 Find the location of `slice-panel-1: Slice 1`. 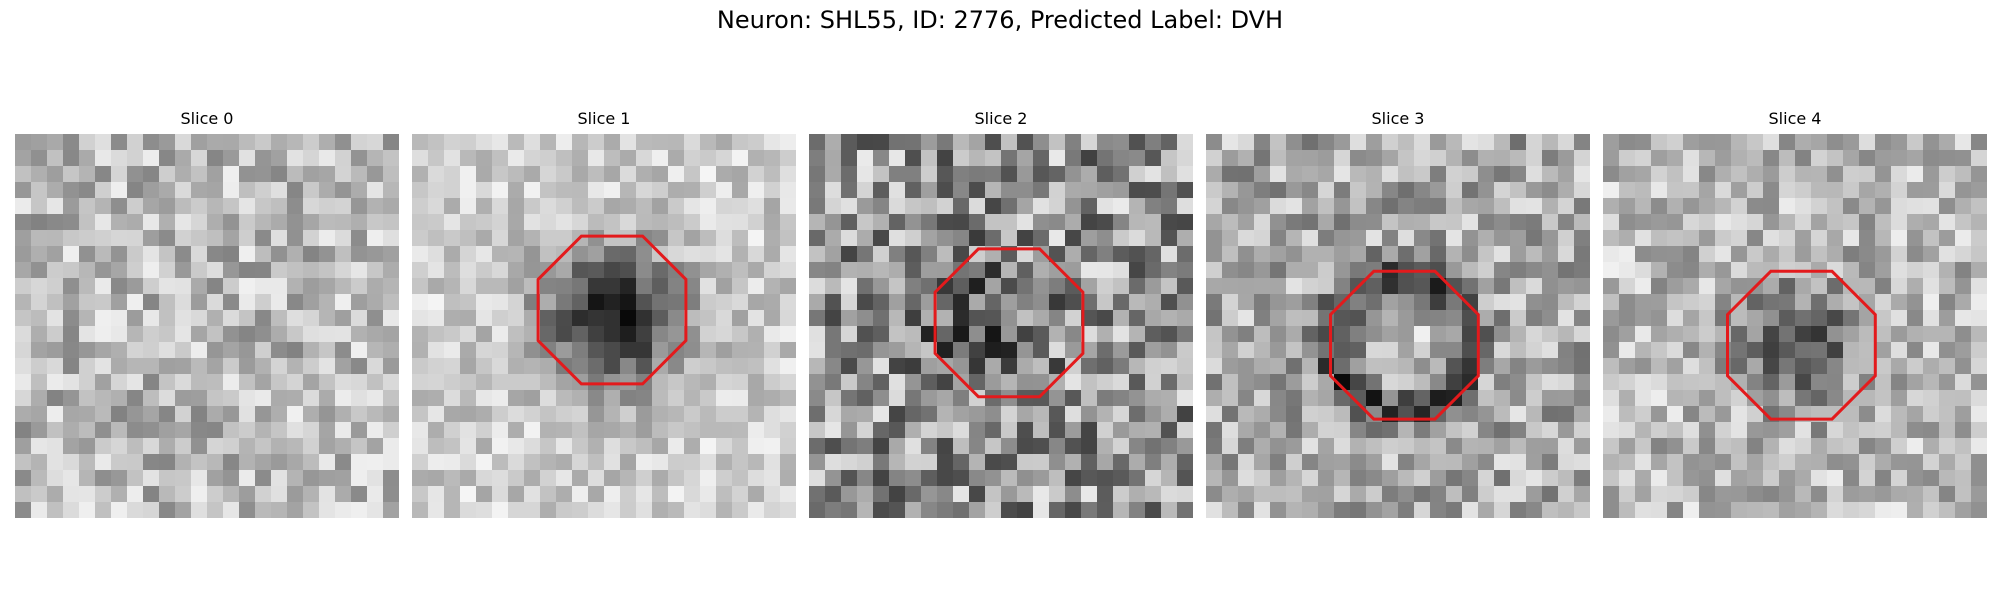

slice-panel-1: Slice 1 is located at coordinates (604, 313).